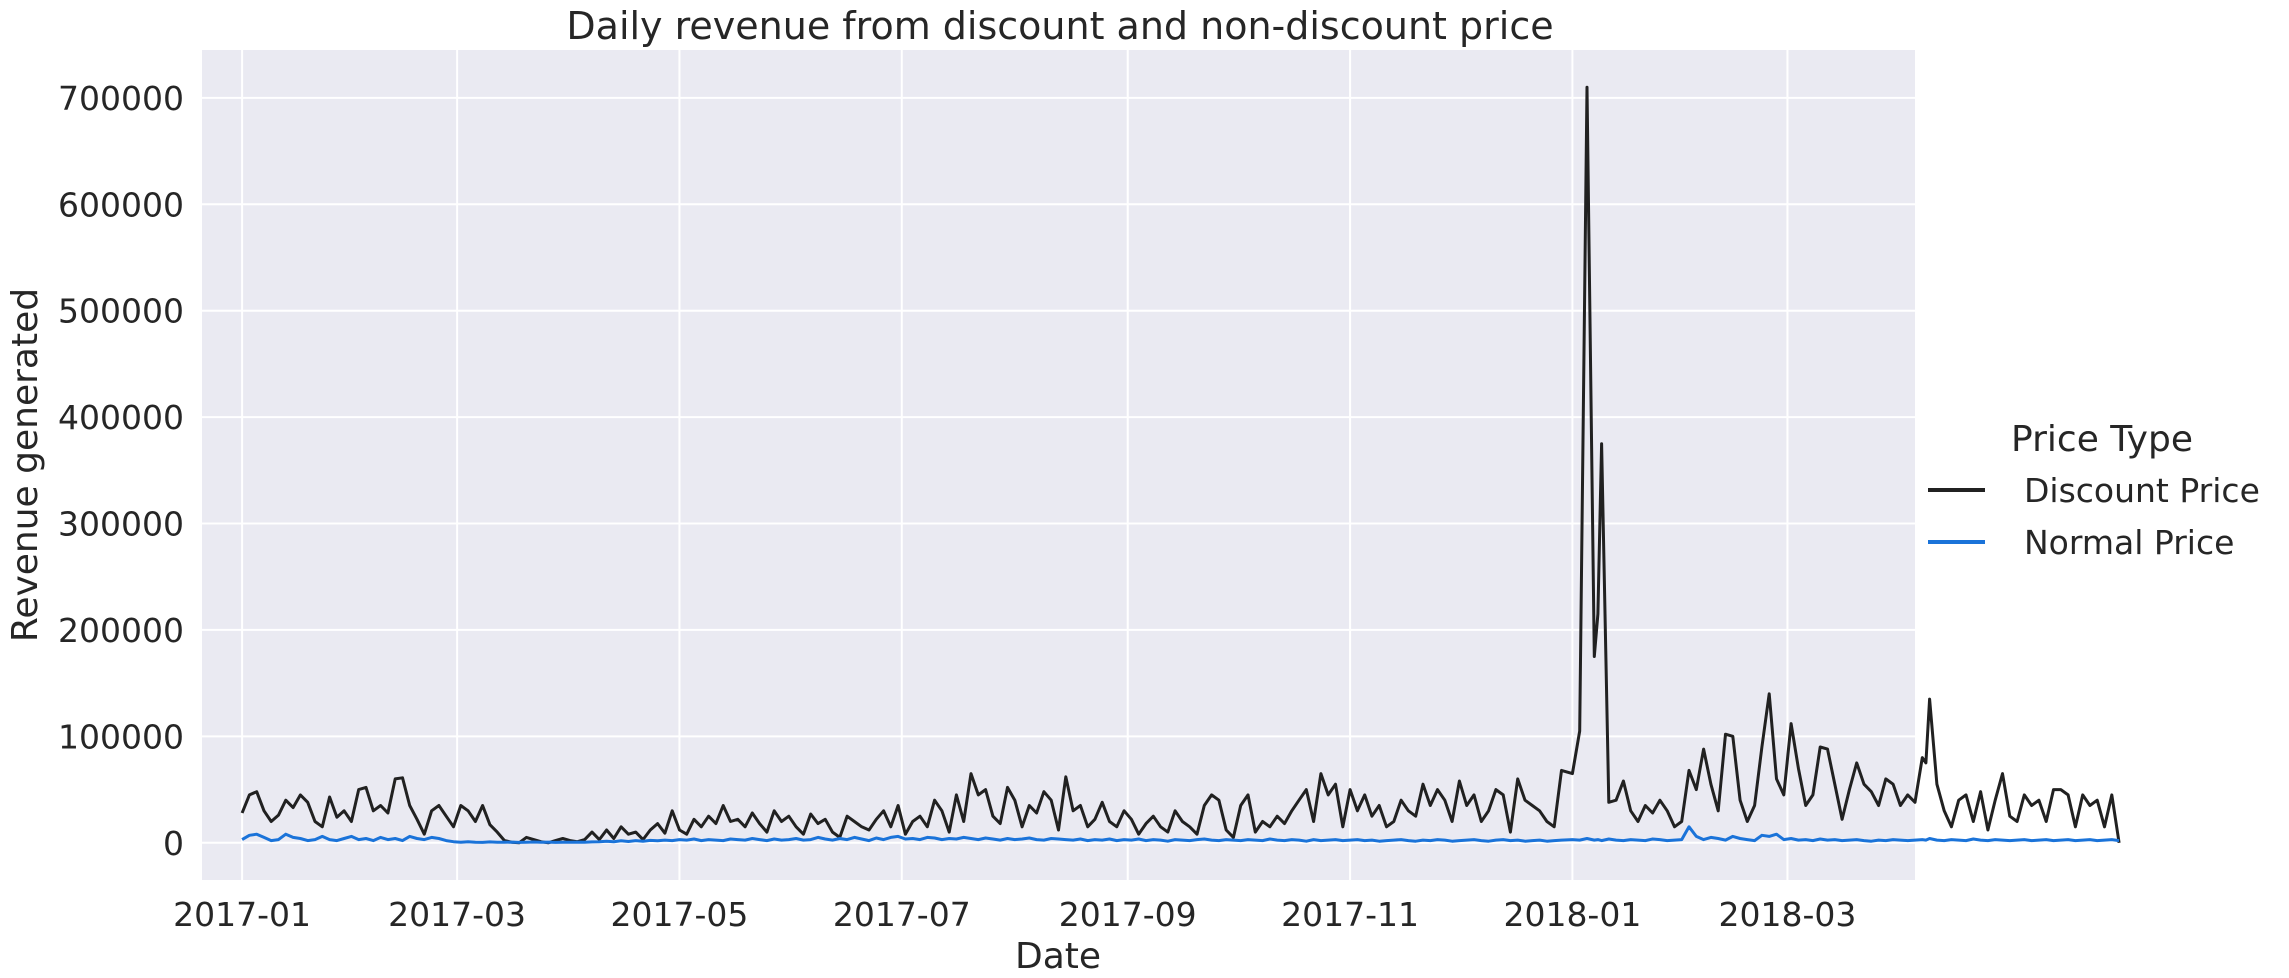 The width and height of the screenshot is (2289, 978). What do you see at coordinates (1128, 914) in the screenshot?
I see `x-tick-label: 2017-09` at bounding box center [1128, 914].